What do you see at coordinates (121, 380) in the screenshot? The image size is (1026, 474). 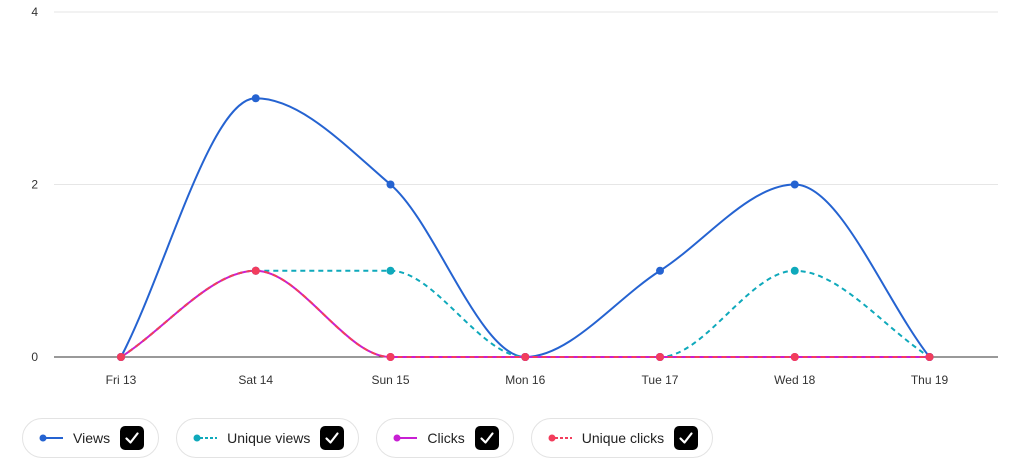 I see `x-tick-label: Fri 13` at bounding box center [121, 380].